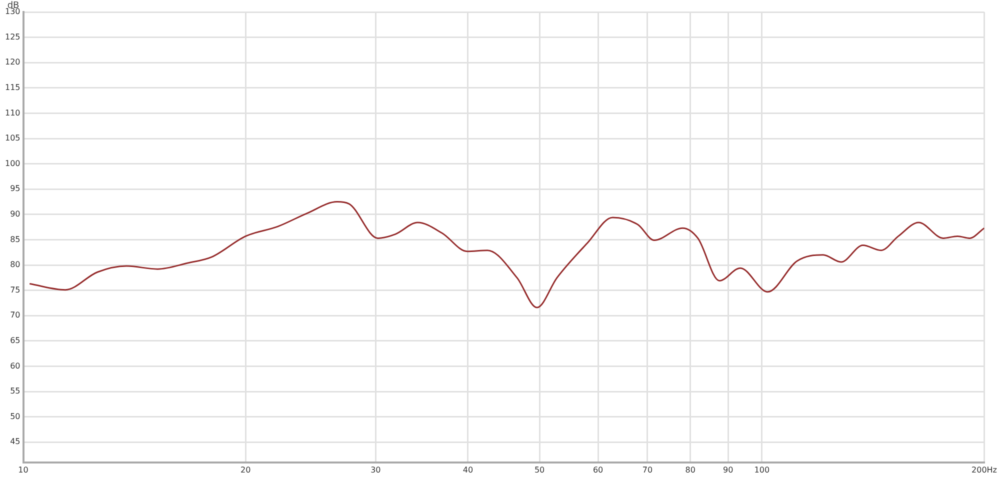  What do you see at coordinates (15, 189) in the screenshot?
I see `y-tick-label: 95` at bounding box center [15, 189].